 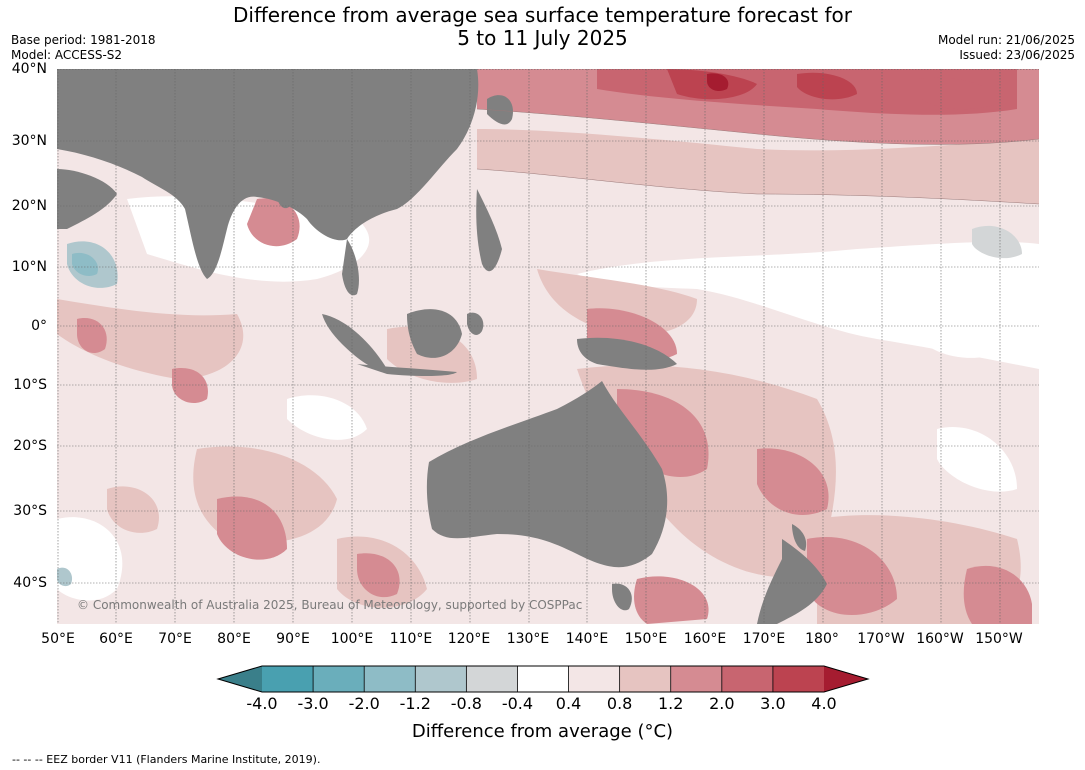 I want to click on lon-label: 130°E, so click(x=528, y=639).